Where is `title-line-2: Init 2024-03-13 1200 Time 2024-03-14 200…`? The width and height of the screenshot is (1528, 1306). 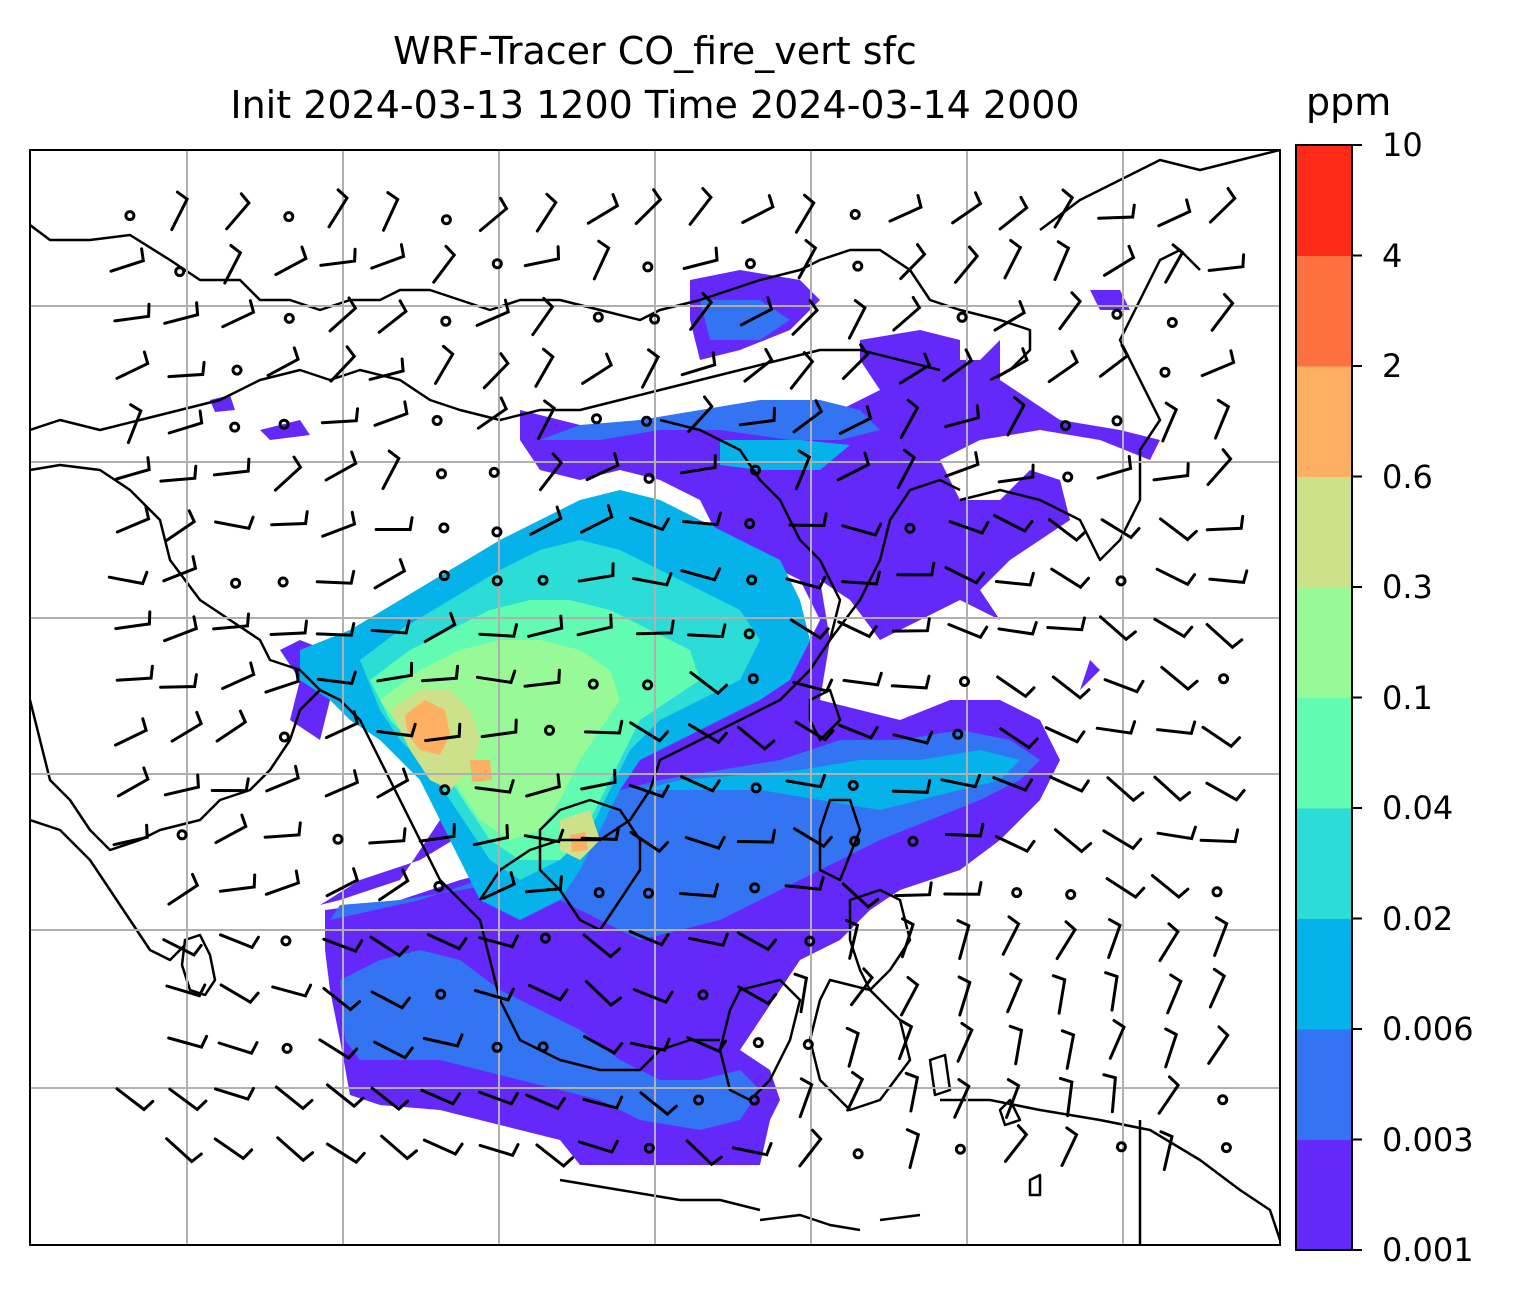 title-line-2: Init 2024-03-13 1200 Time 2024-03-14 200… is located at coordinates (655, 105).